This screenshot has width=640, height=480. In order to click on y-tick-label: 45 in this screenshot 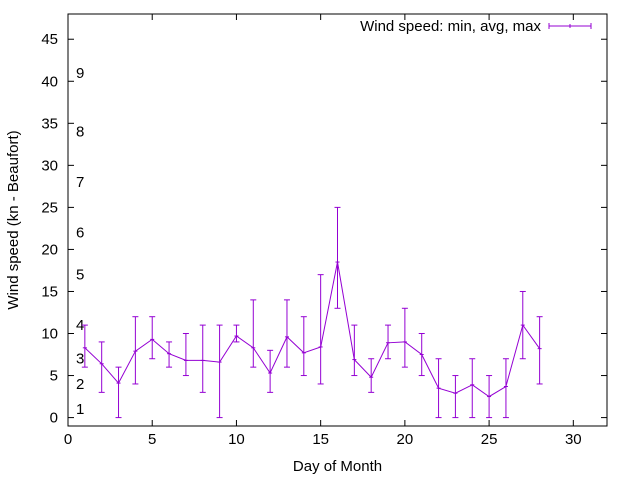, I will do `click(49, 39)`.